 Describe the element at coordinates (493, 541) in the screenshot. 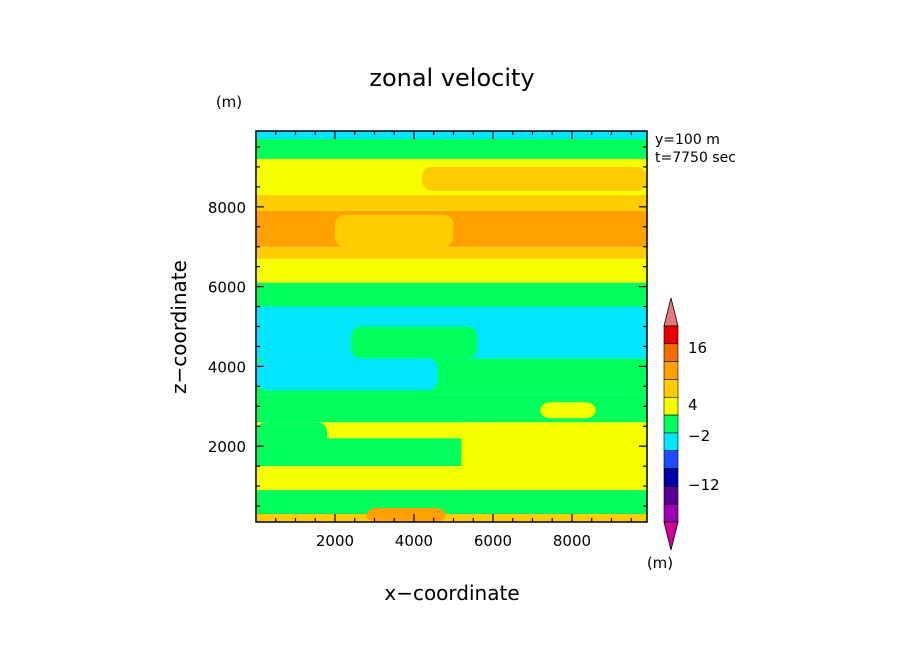

I see `x-tick-label: 6000` at that location.